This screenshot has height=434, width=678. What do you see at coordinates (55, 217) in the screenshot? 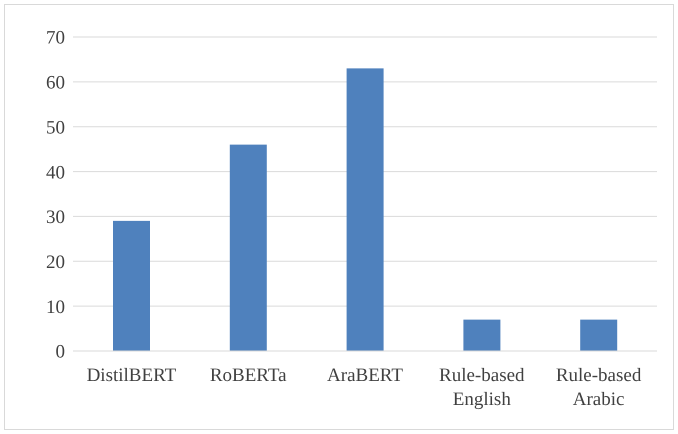
I see `y-tick-label: 30` at bounding box center [55, 217].